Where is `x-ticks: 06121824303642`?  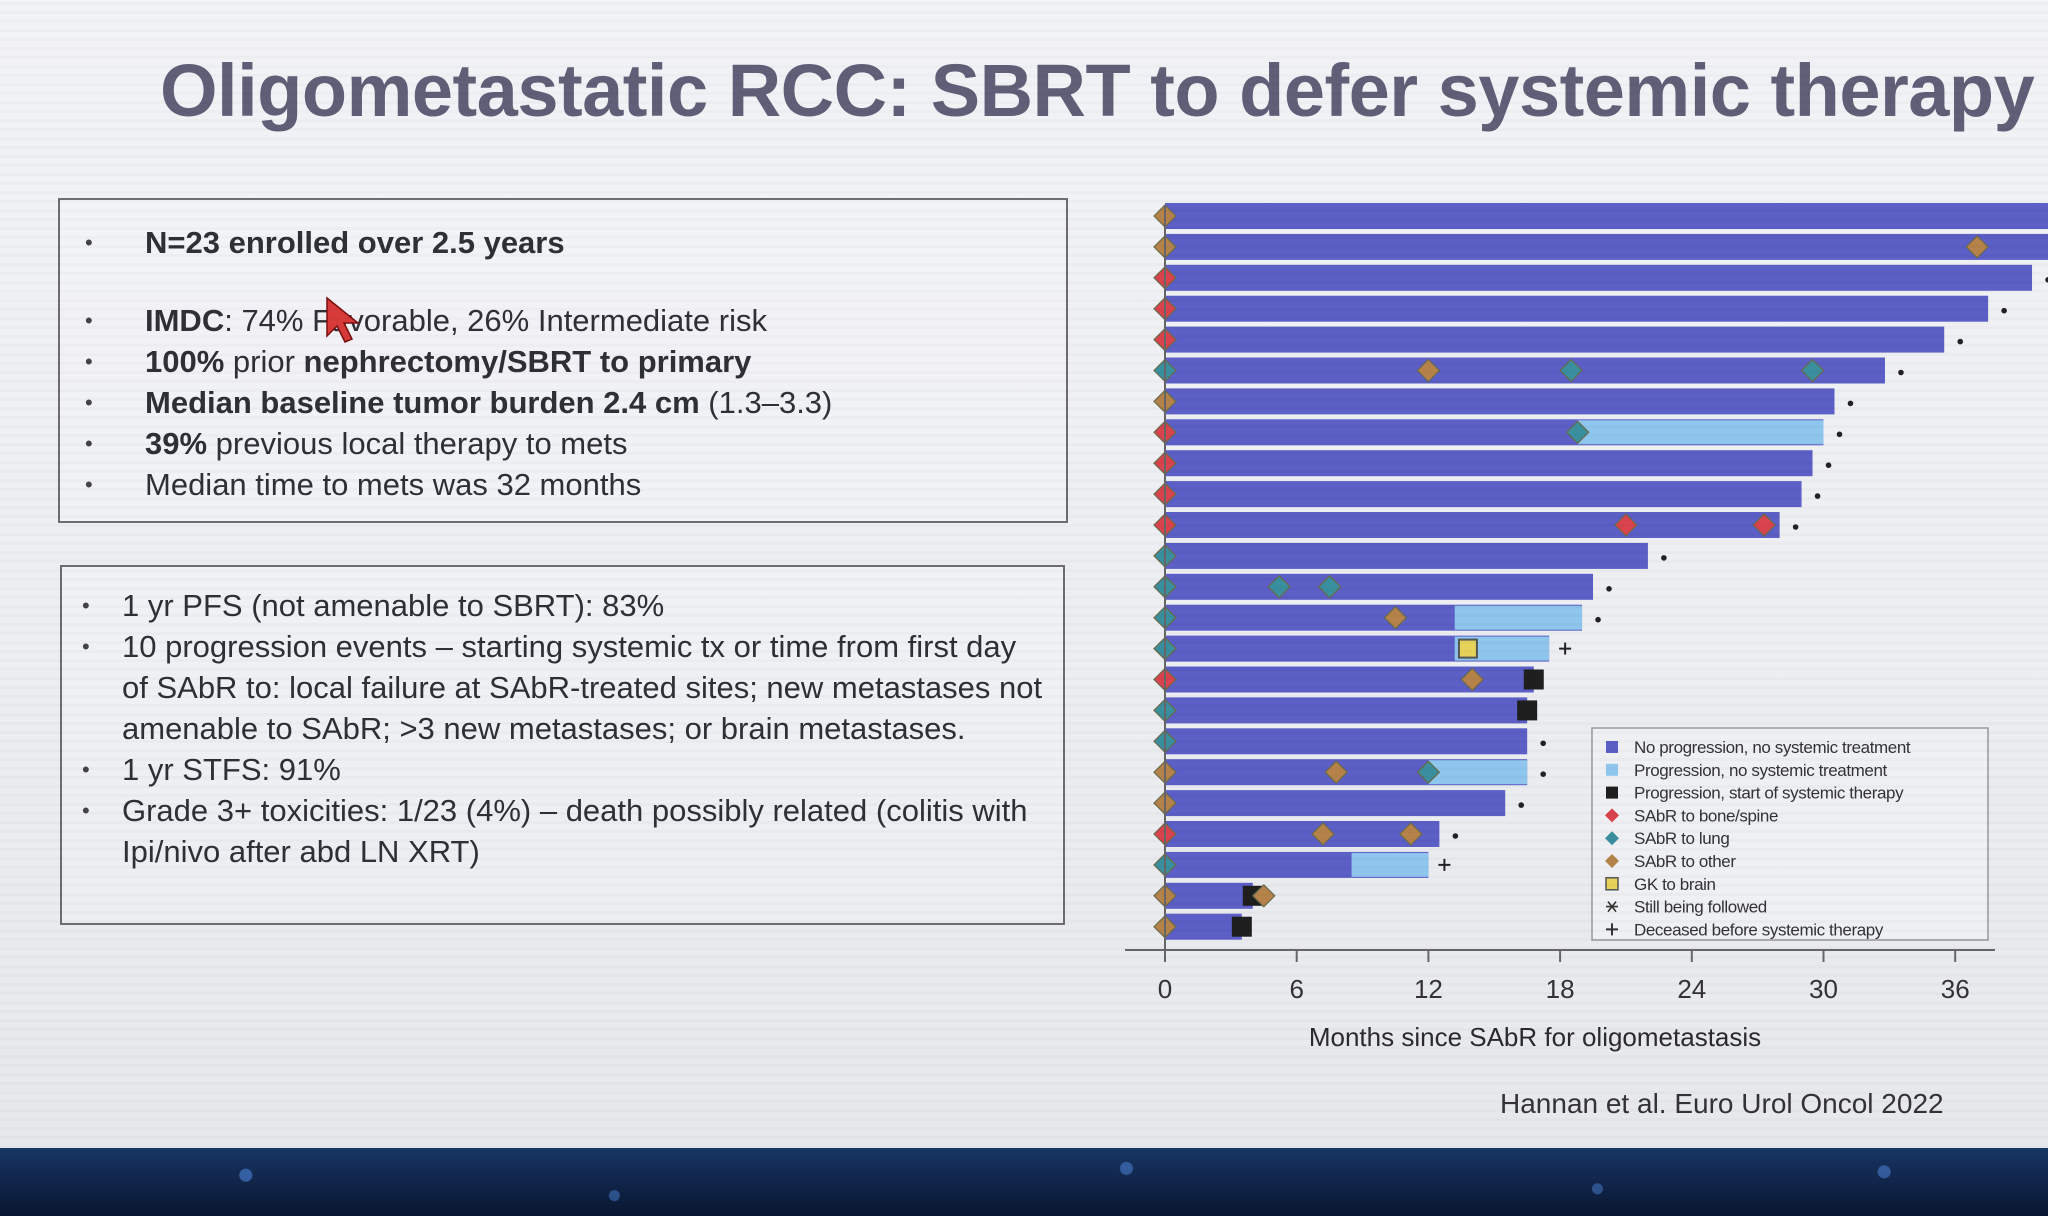
x-ticks: 06121824303642 is located at coordinates (1564, 977).